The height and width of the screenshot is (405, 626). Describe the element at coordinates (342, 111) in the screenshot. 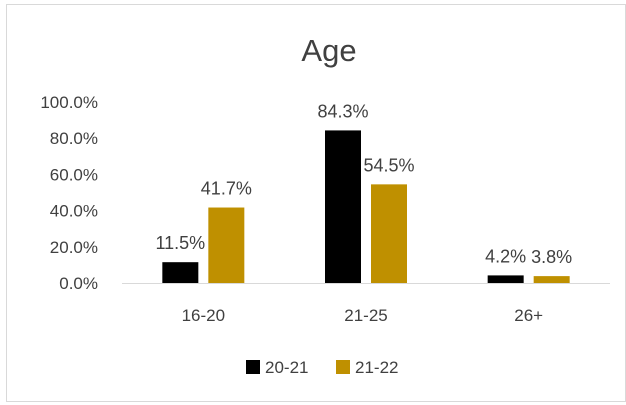

I see `data-label: 84.3%` at that location.